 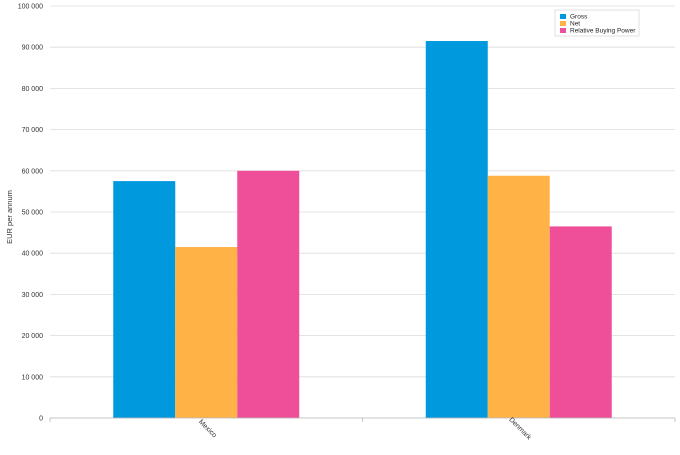 I want to click on bar-gross-denmark, so click(x=456, y=230).